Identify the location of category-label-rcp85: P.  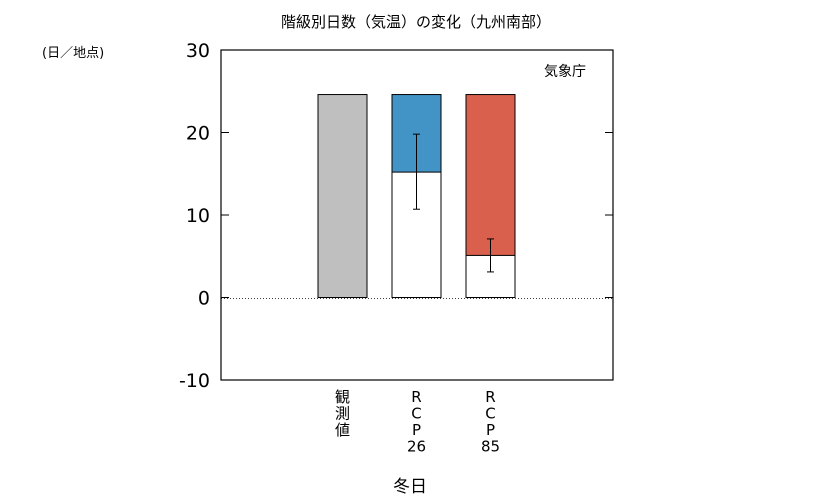
(490, 430).